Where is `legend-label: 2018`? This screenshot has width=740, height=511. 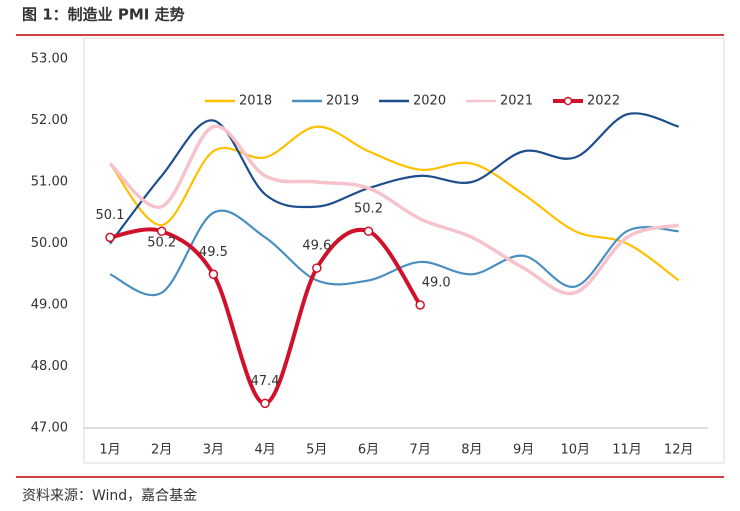
legend-label: 2018 is located at coordinates (255, 101).